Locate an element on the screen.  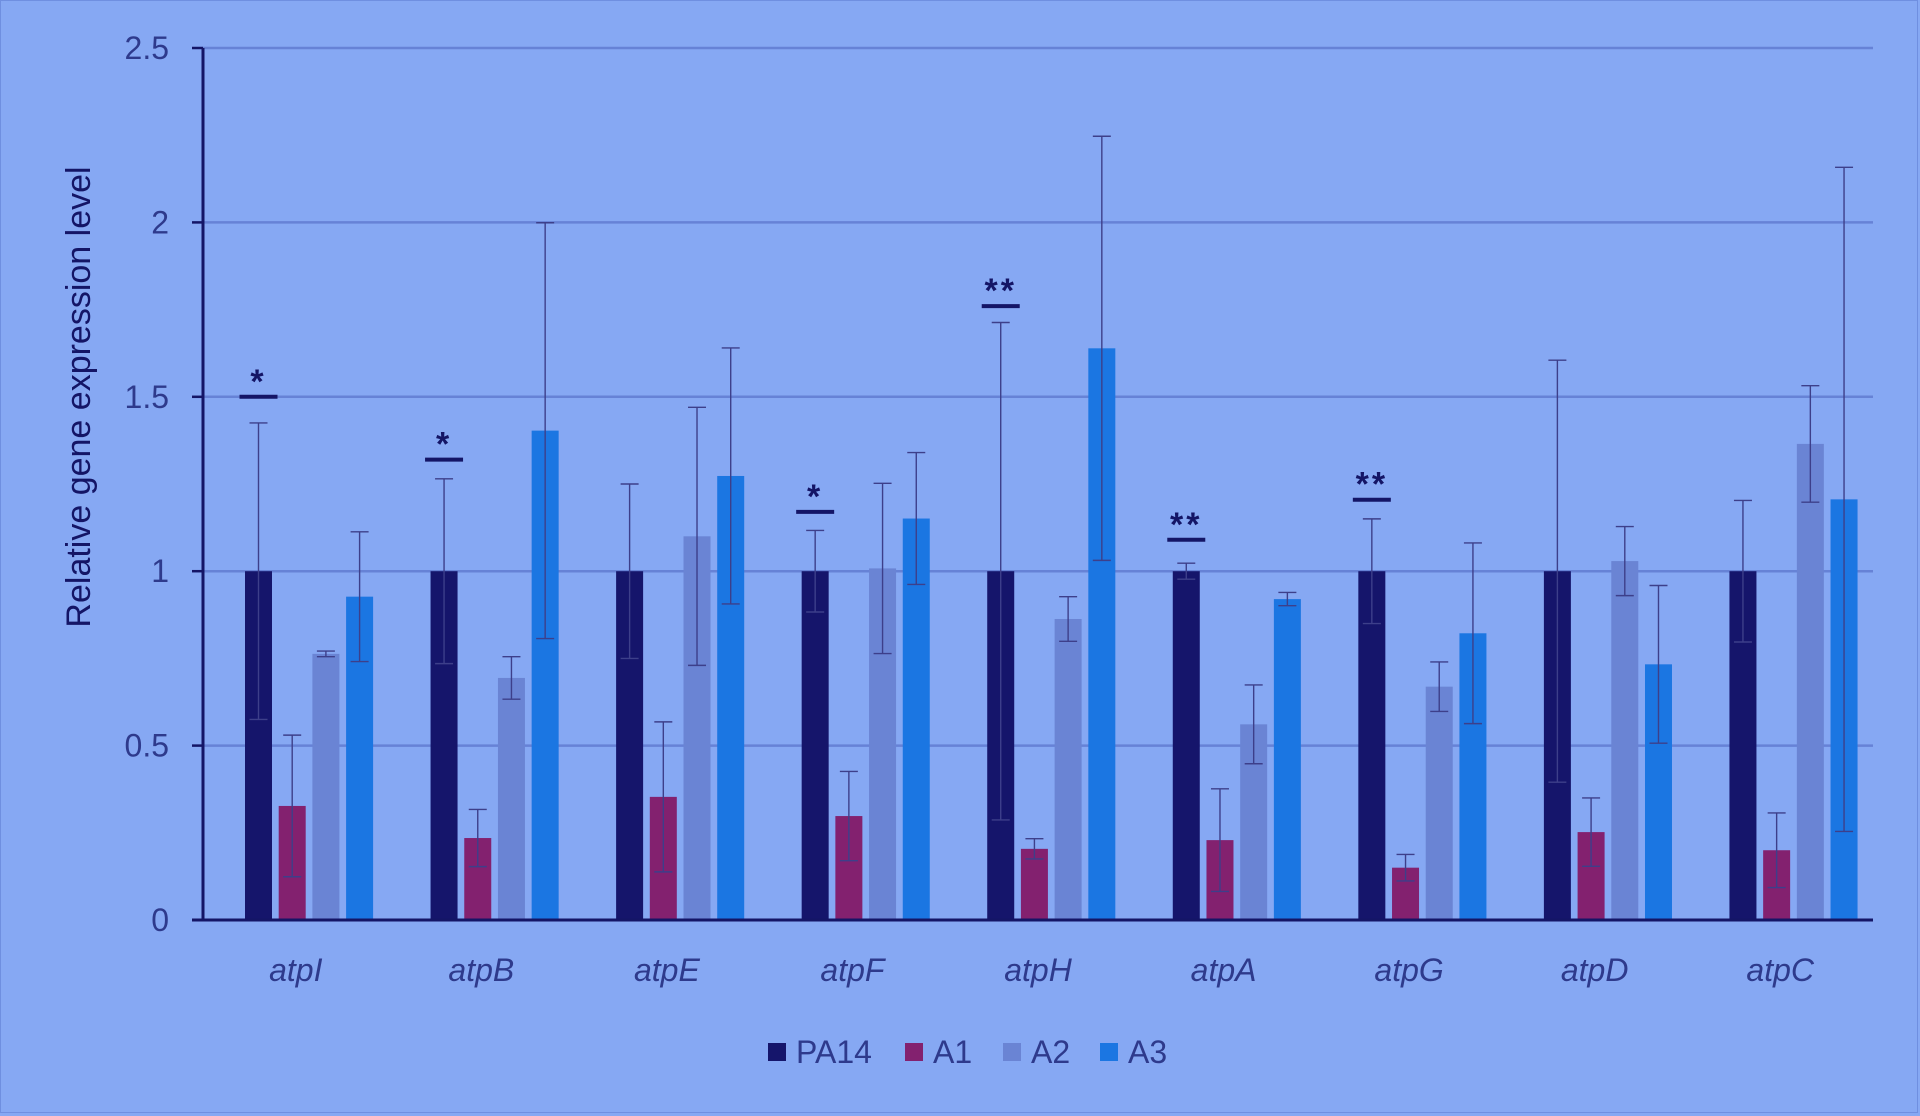
y-tick-label: 2.5 is located at coordinates (147, 48).